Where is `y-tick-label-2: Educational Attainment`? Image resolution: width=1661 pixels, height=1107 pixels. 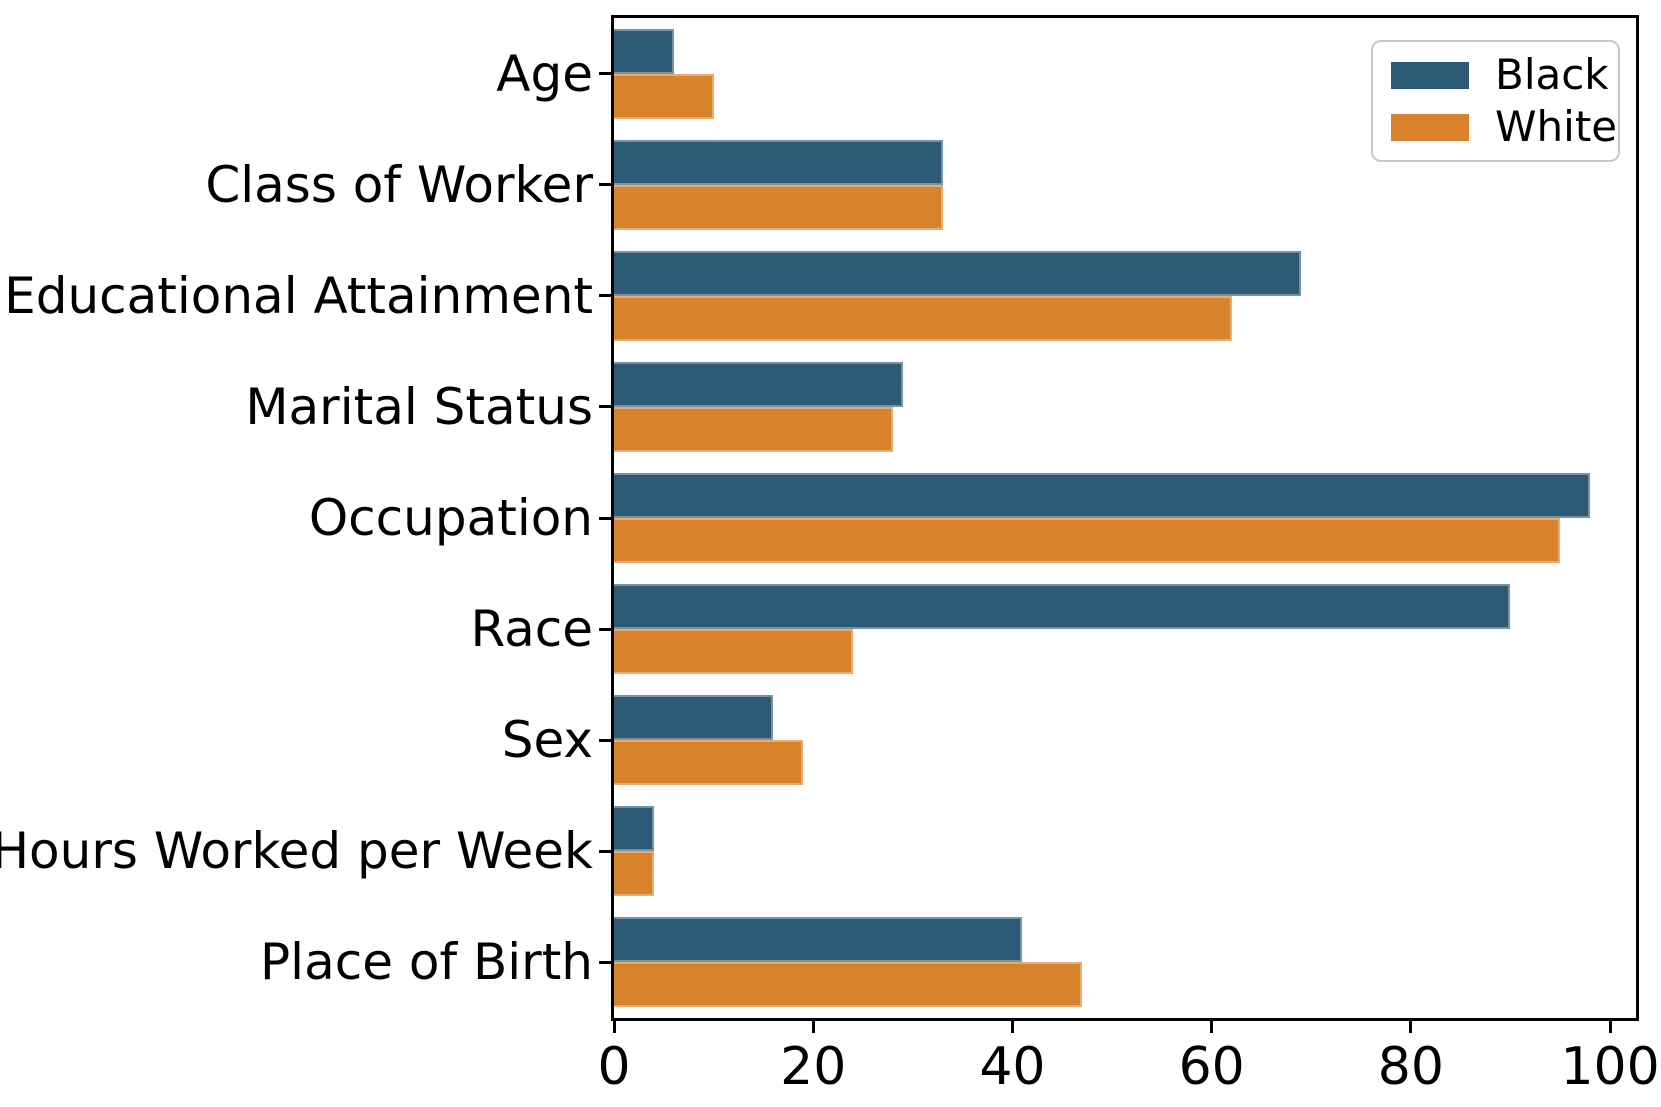
y-tick-label-2: Educational Attainment is located at coordinates (298, 295).